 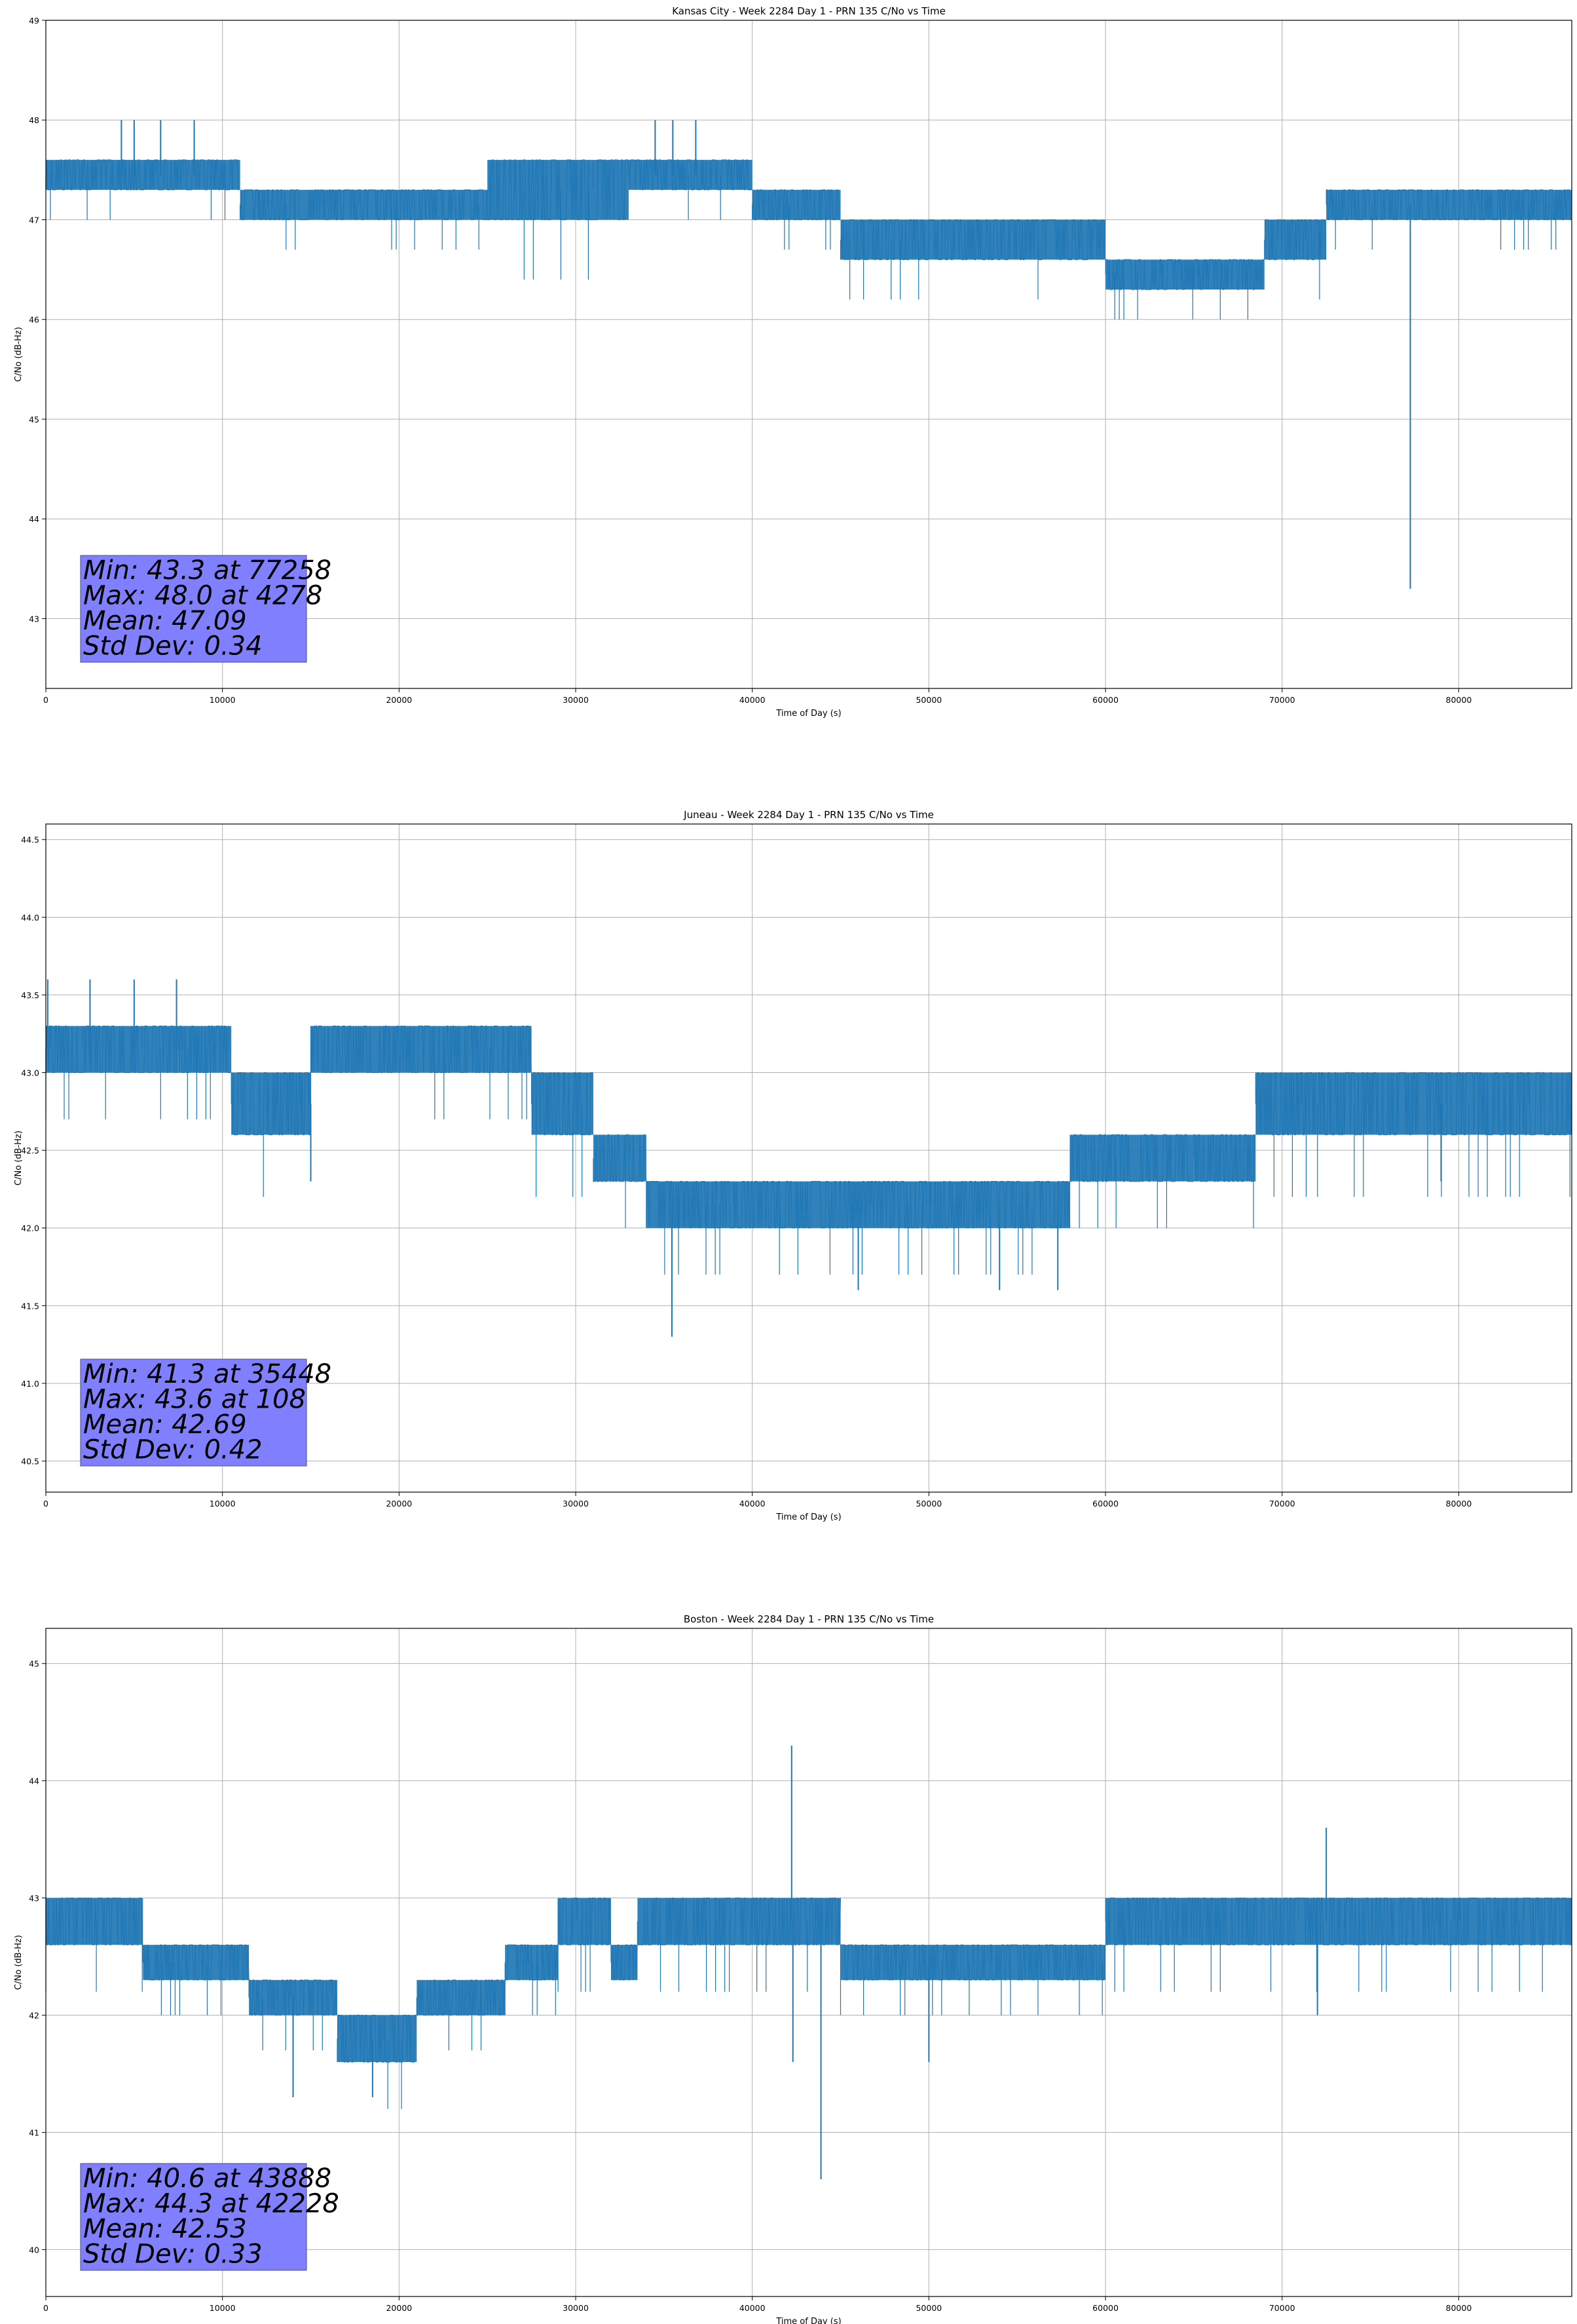 What do you see at coordinates (207, 2179) in the screenshot?
I see `stat-min: Min: 40.6 at 43888` at bounding box center [207, 2179].